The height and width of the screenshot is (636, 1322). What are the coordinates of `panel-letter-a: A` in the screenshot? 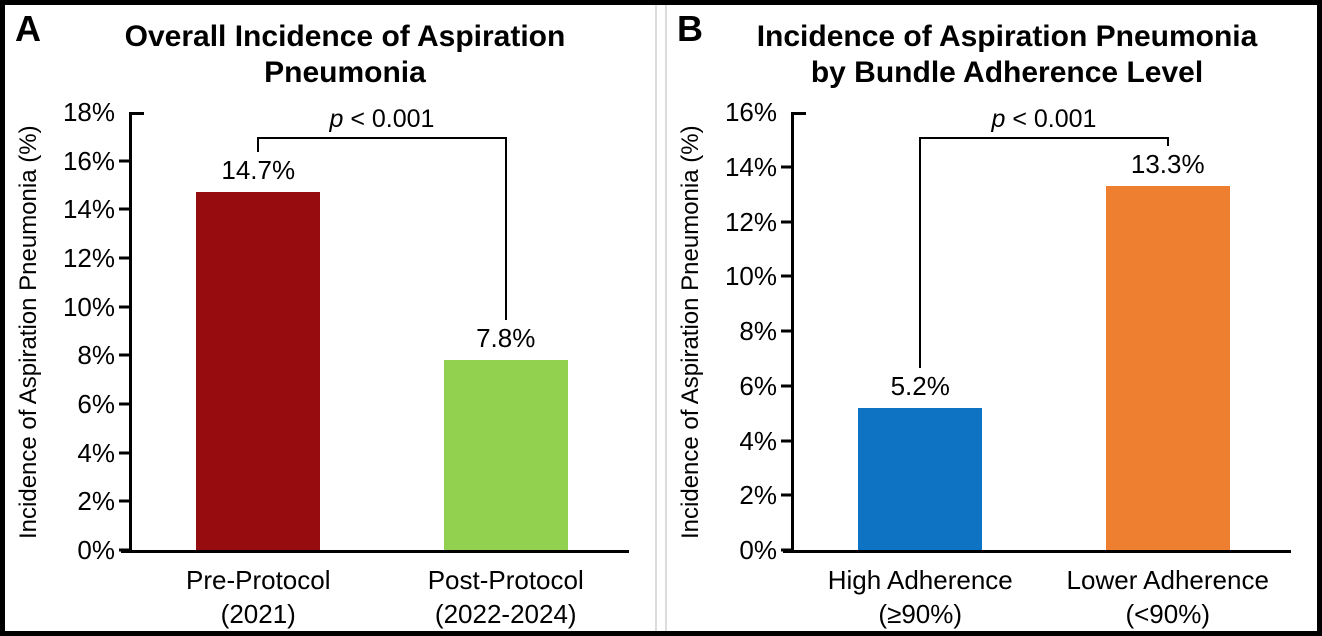 It's located at (28, 28).